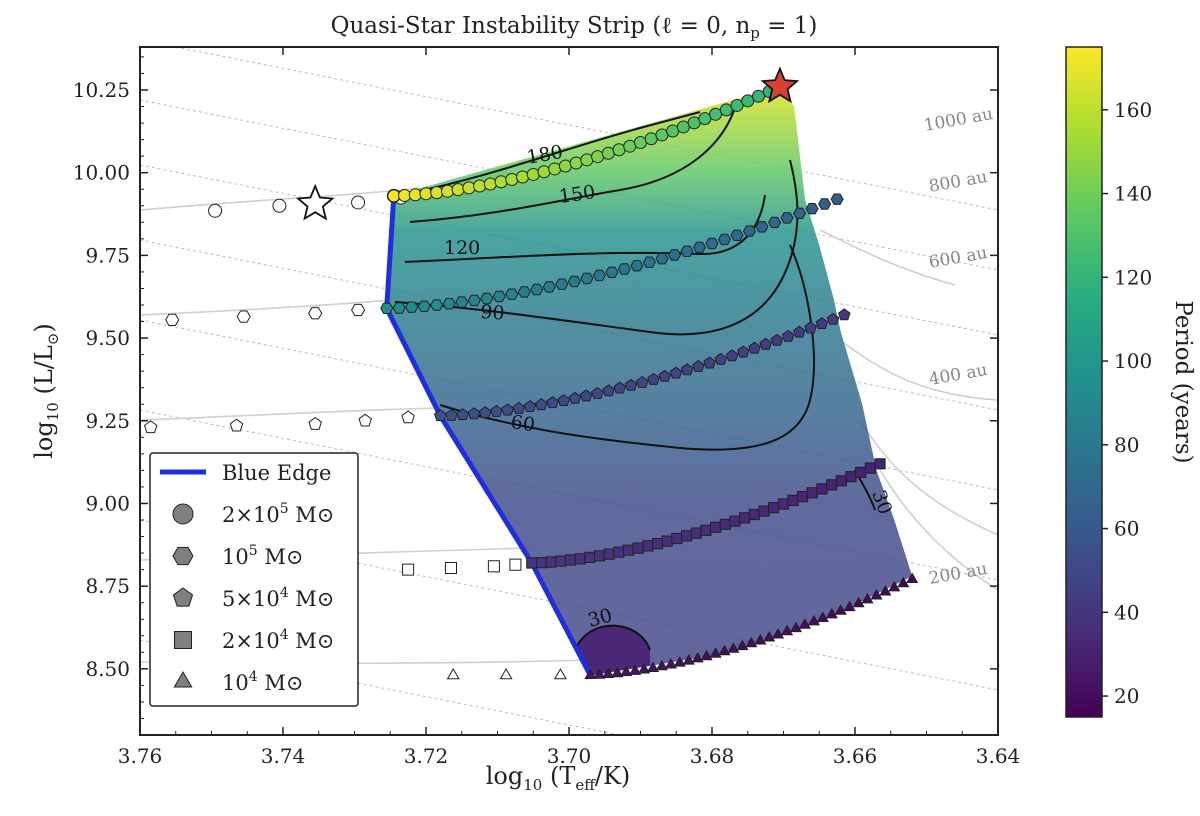 Image resolution: width=1200 pixels, height=816 pixels. I want to click on y-tick-label-5: 9.75, so click(107, 255).